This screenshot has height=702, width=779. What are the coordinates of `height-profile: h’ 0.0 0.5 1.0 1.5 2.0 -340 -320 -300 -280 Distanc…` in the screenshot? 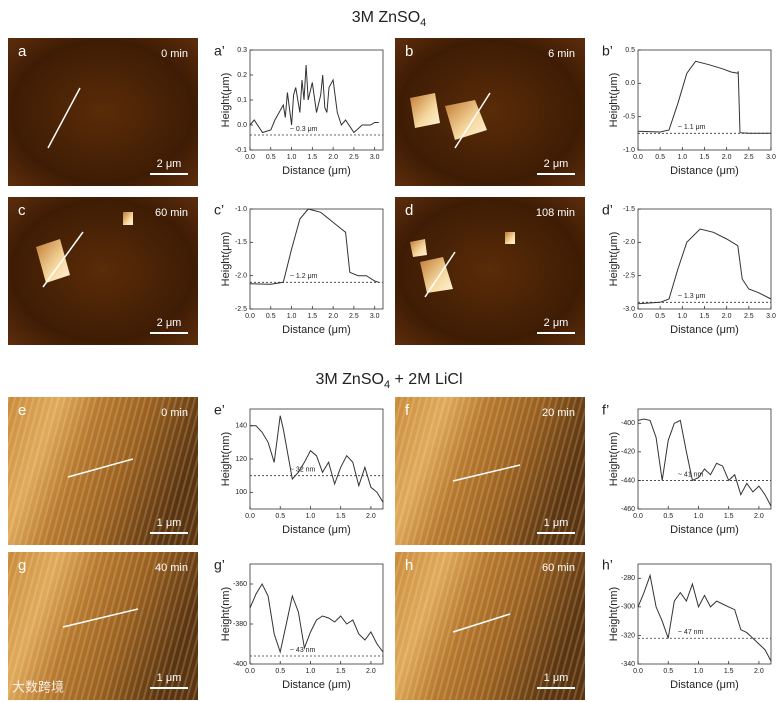 It's located at (687, 624).